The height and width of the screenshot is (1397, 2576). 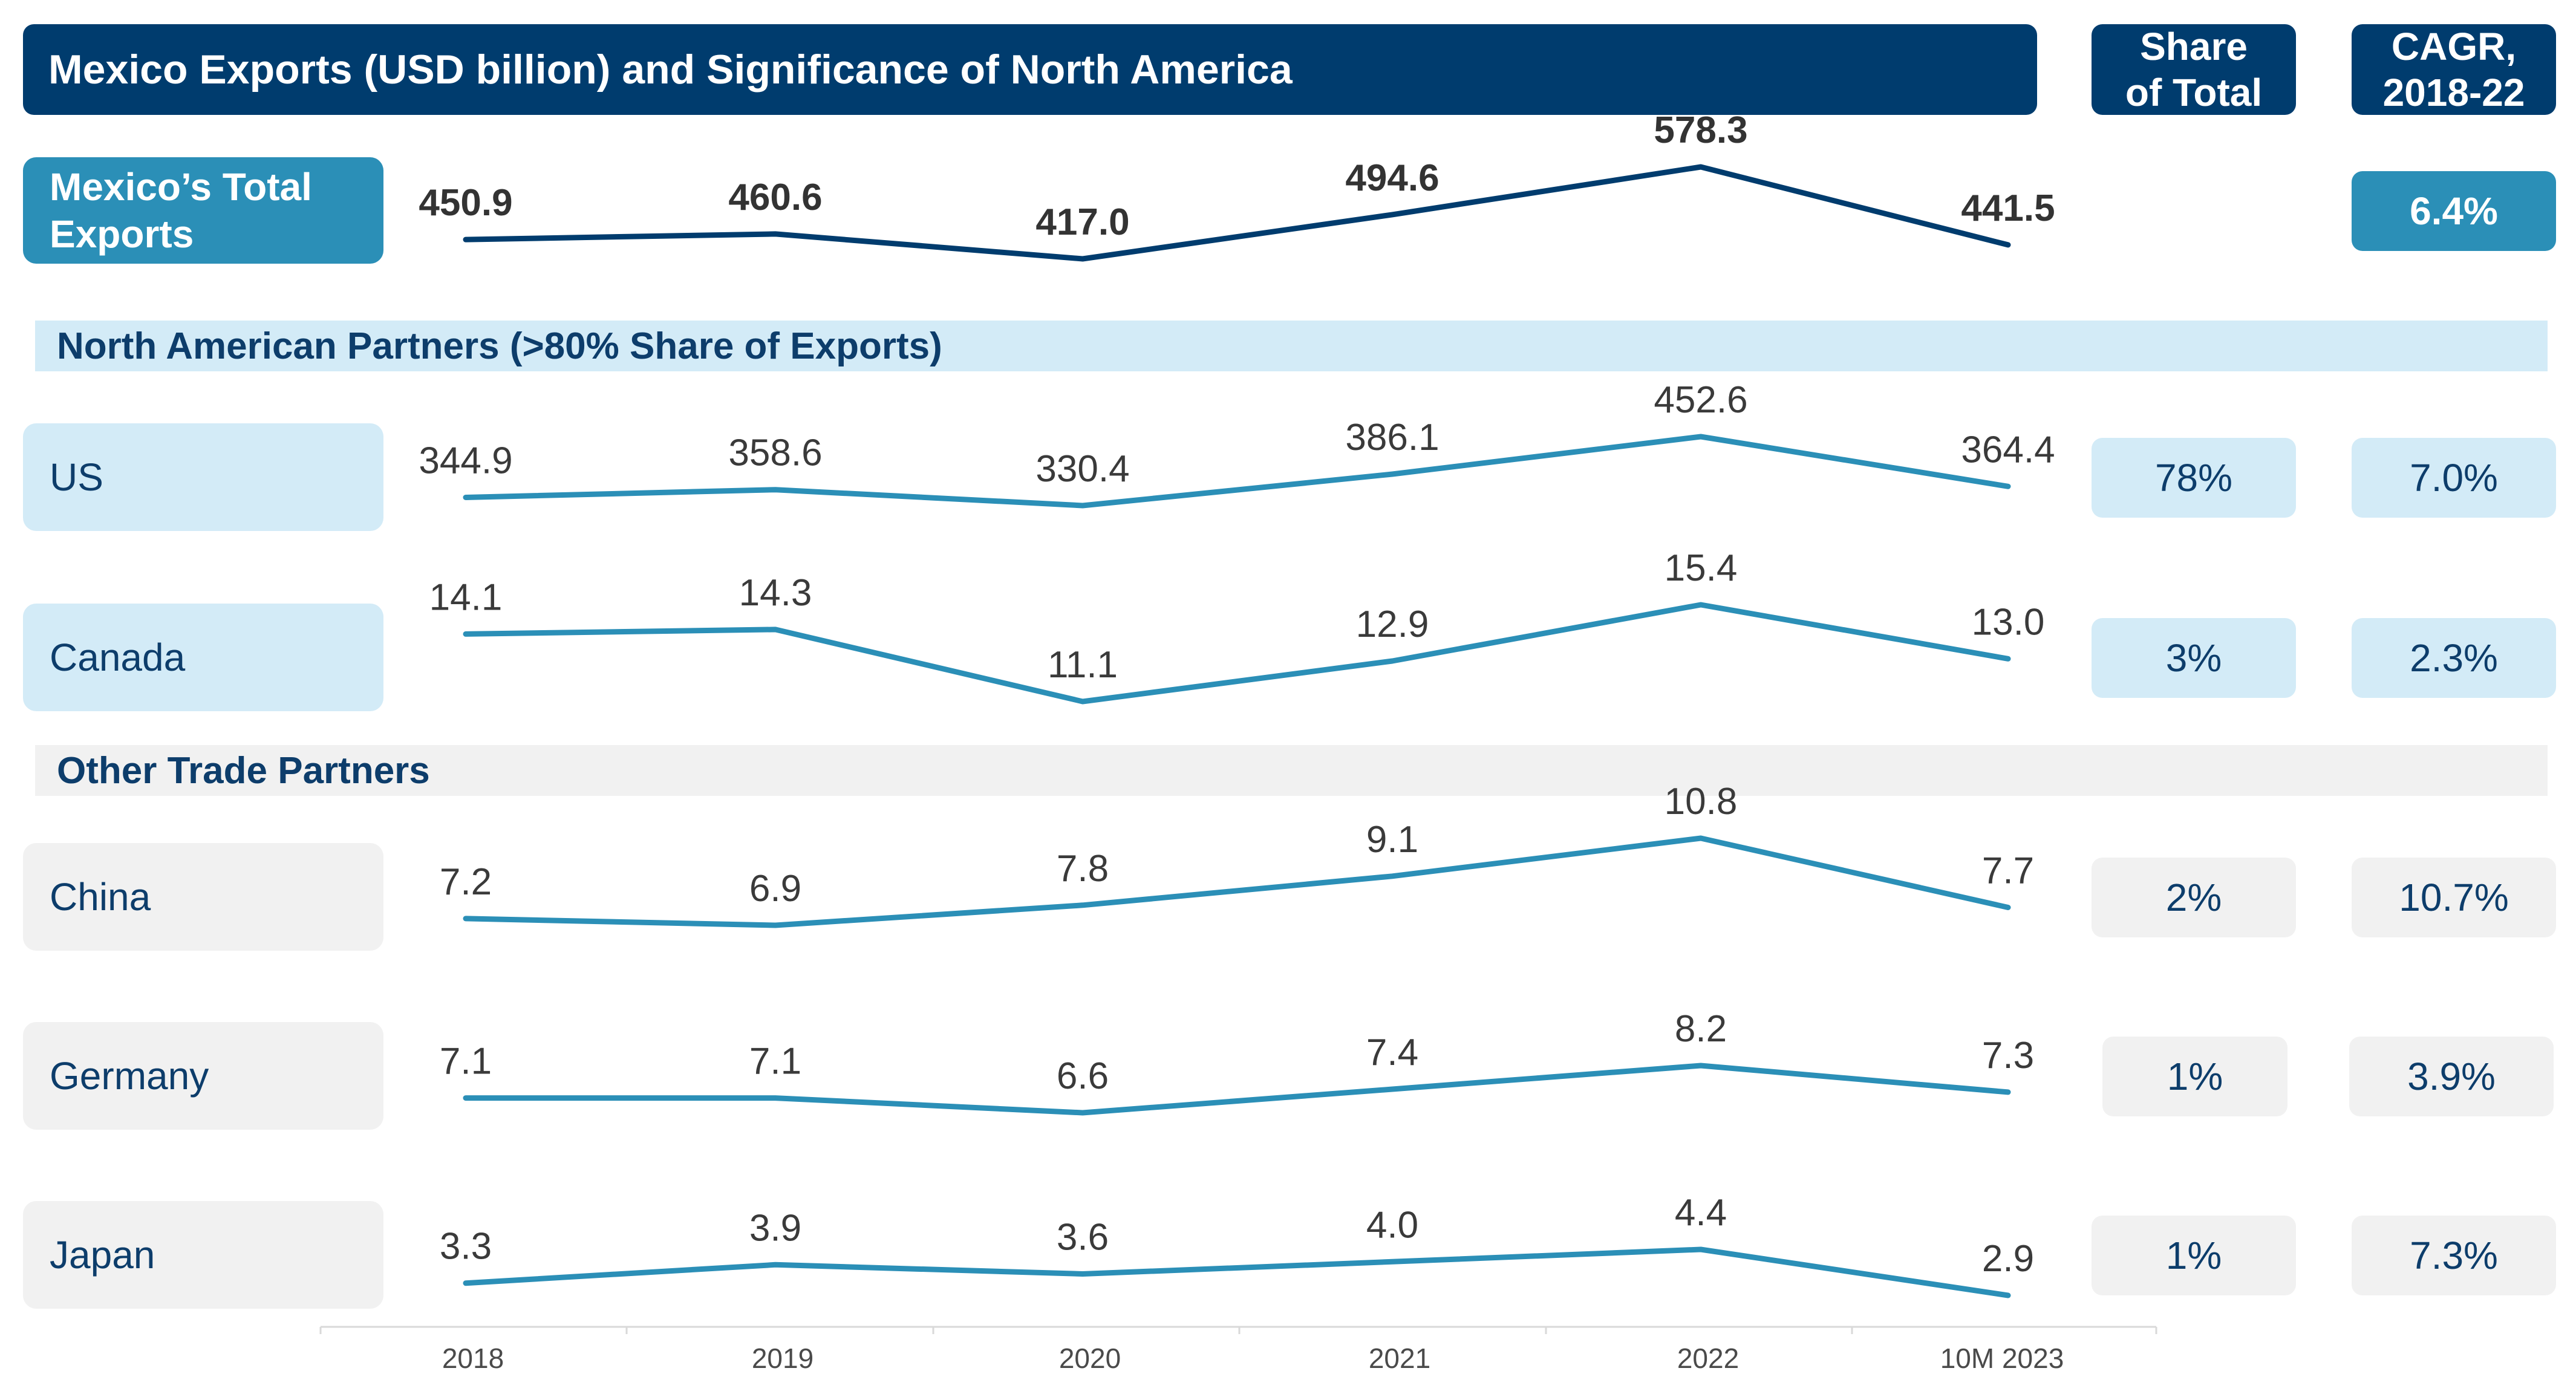 What do you see at coordinates (1237, 471) in the screenshot?
I see `series-line-us` at bounding box center [1237, 471].